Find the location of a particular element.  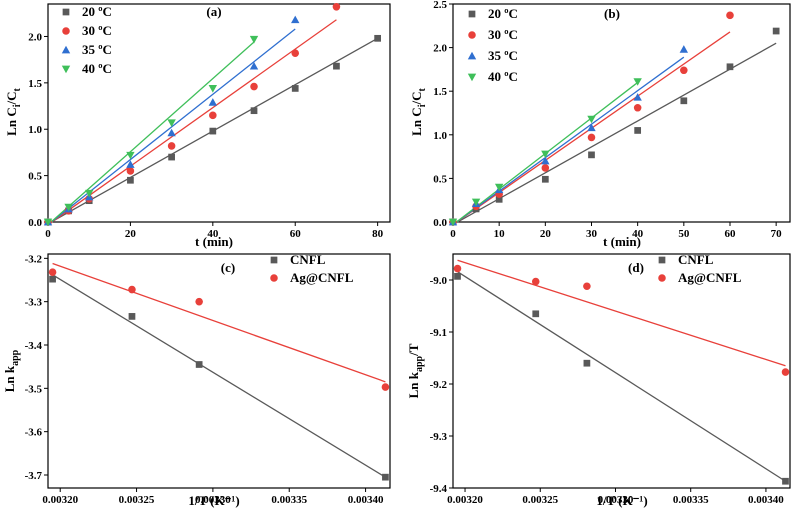

y-tick-label: 0.0 is located at coordinates (440, 223).